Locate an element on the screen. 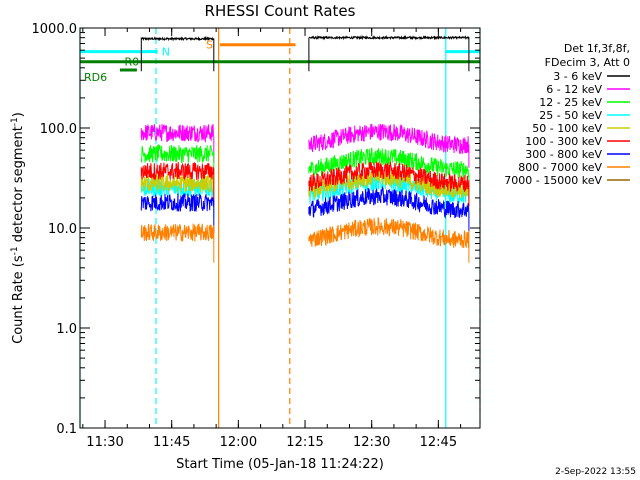 The height and width of the screenshot is (480, 640). y-axis-label-main: Count Rate (s is located at coordinates (18, 299).